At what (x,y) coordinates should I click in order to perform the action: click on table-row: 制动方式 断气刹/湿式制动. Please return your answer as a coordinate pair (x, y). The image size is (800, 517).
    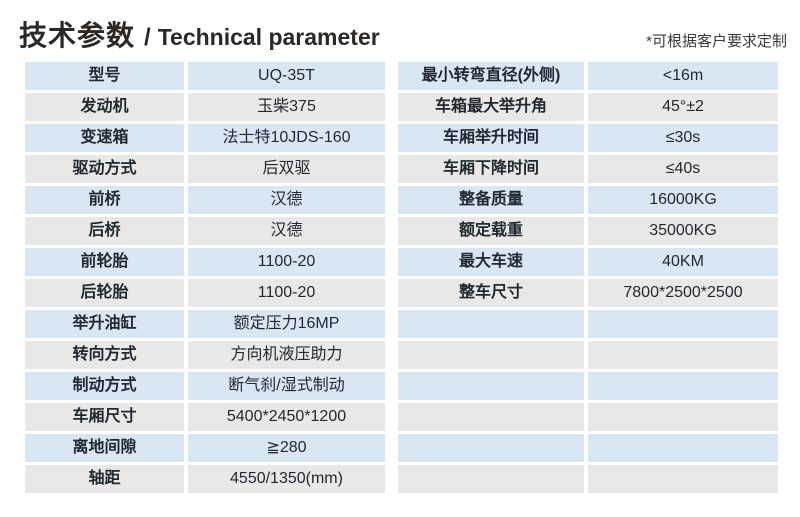
    Looking at the image, I should click on (205, 386).